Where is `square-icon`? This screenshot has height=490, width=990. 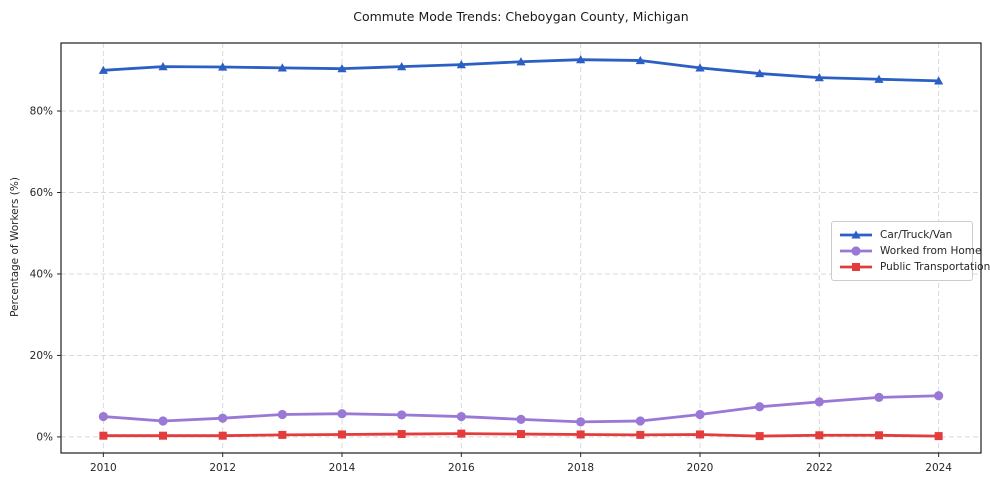 square-icon is located at coordinates (856, 267).